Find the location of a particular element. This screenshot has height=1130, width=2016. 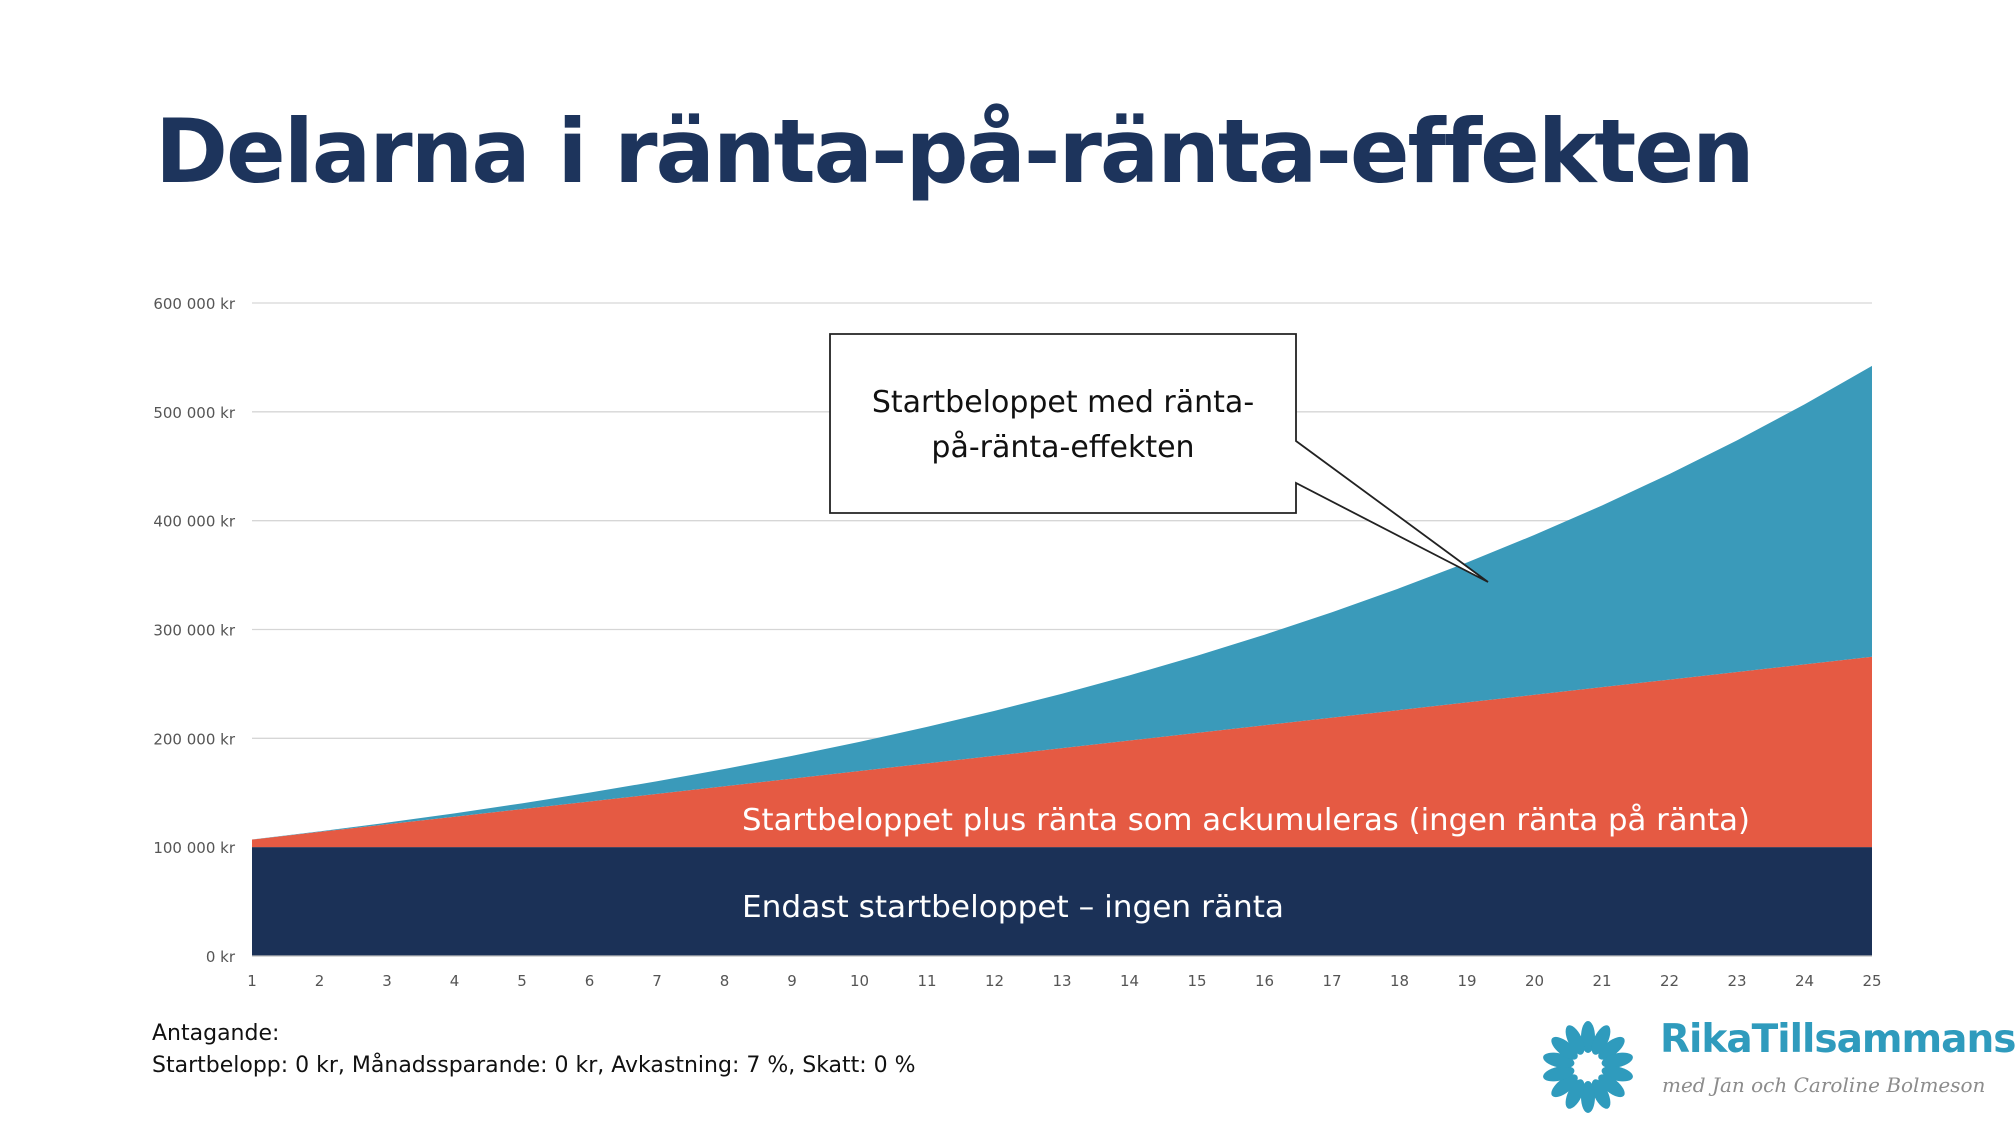

x-tick-label: 19 is located at coordinates (1466, 981).